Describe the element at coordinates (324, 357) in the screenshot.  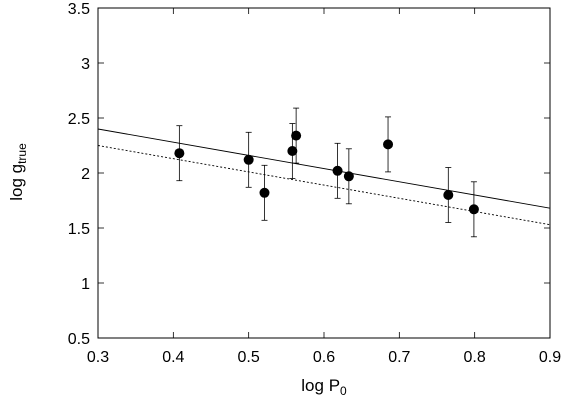
I see `x-tick-label-3: 0.6` at that location.